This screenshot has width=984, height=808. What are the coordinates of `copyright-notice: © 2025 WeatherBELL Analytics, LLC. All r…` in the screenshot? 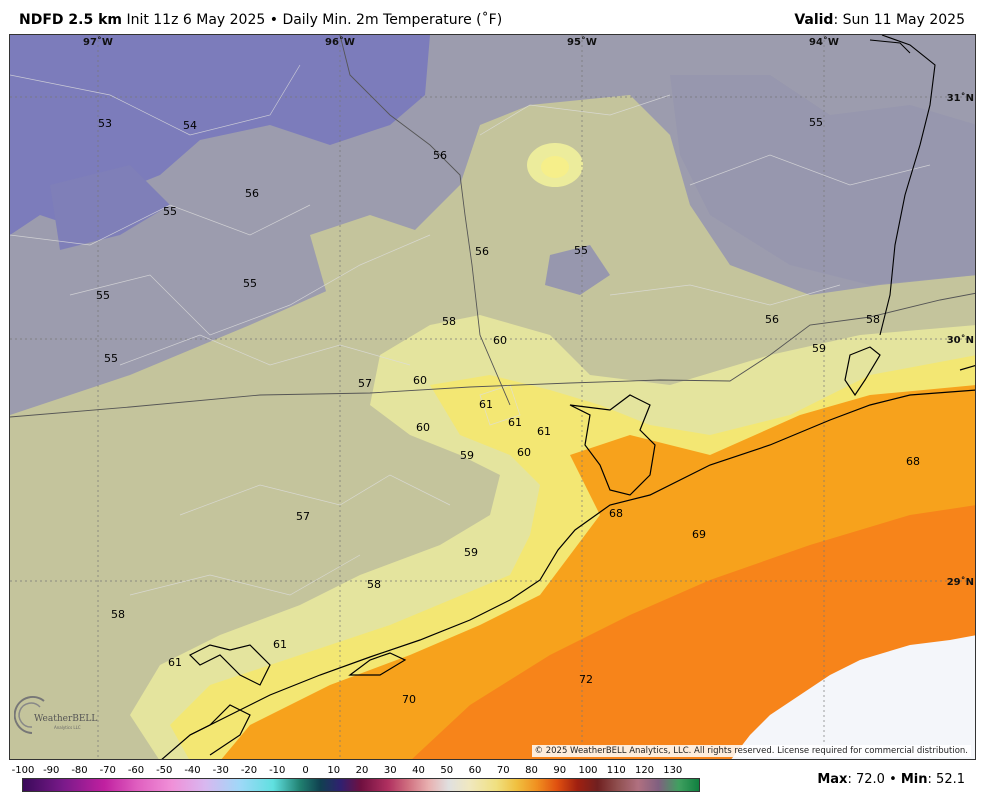 It's located at (751, 751).